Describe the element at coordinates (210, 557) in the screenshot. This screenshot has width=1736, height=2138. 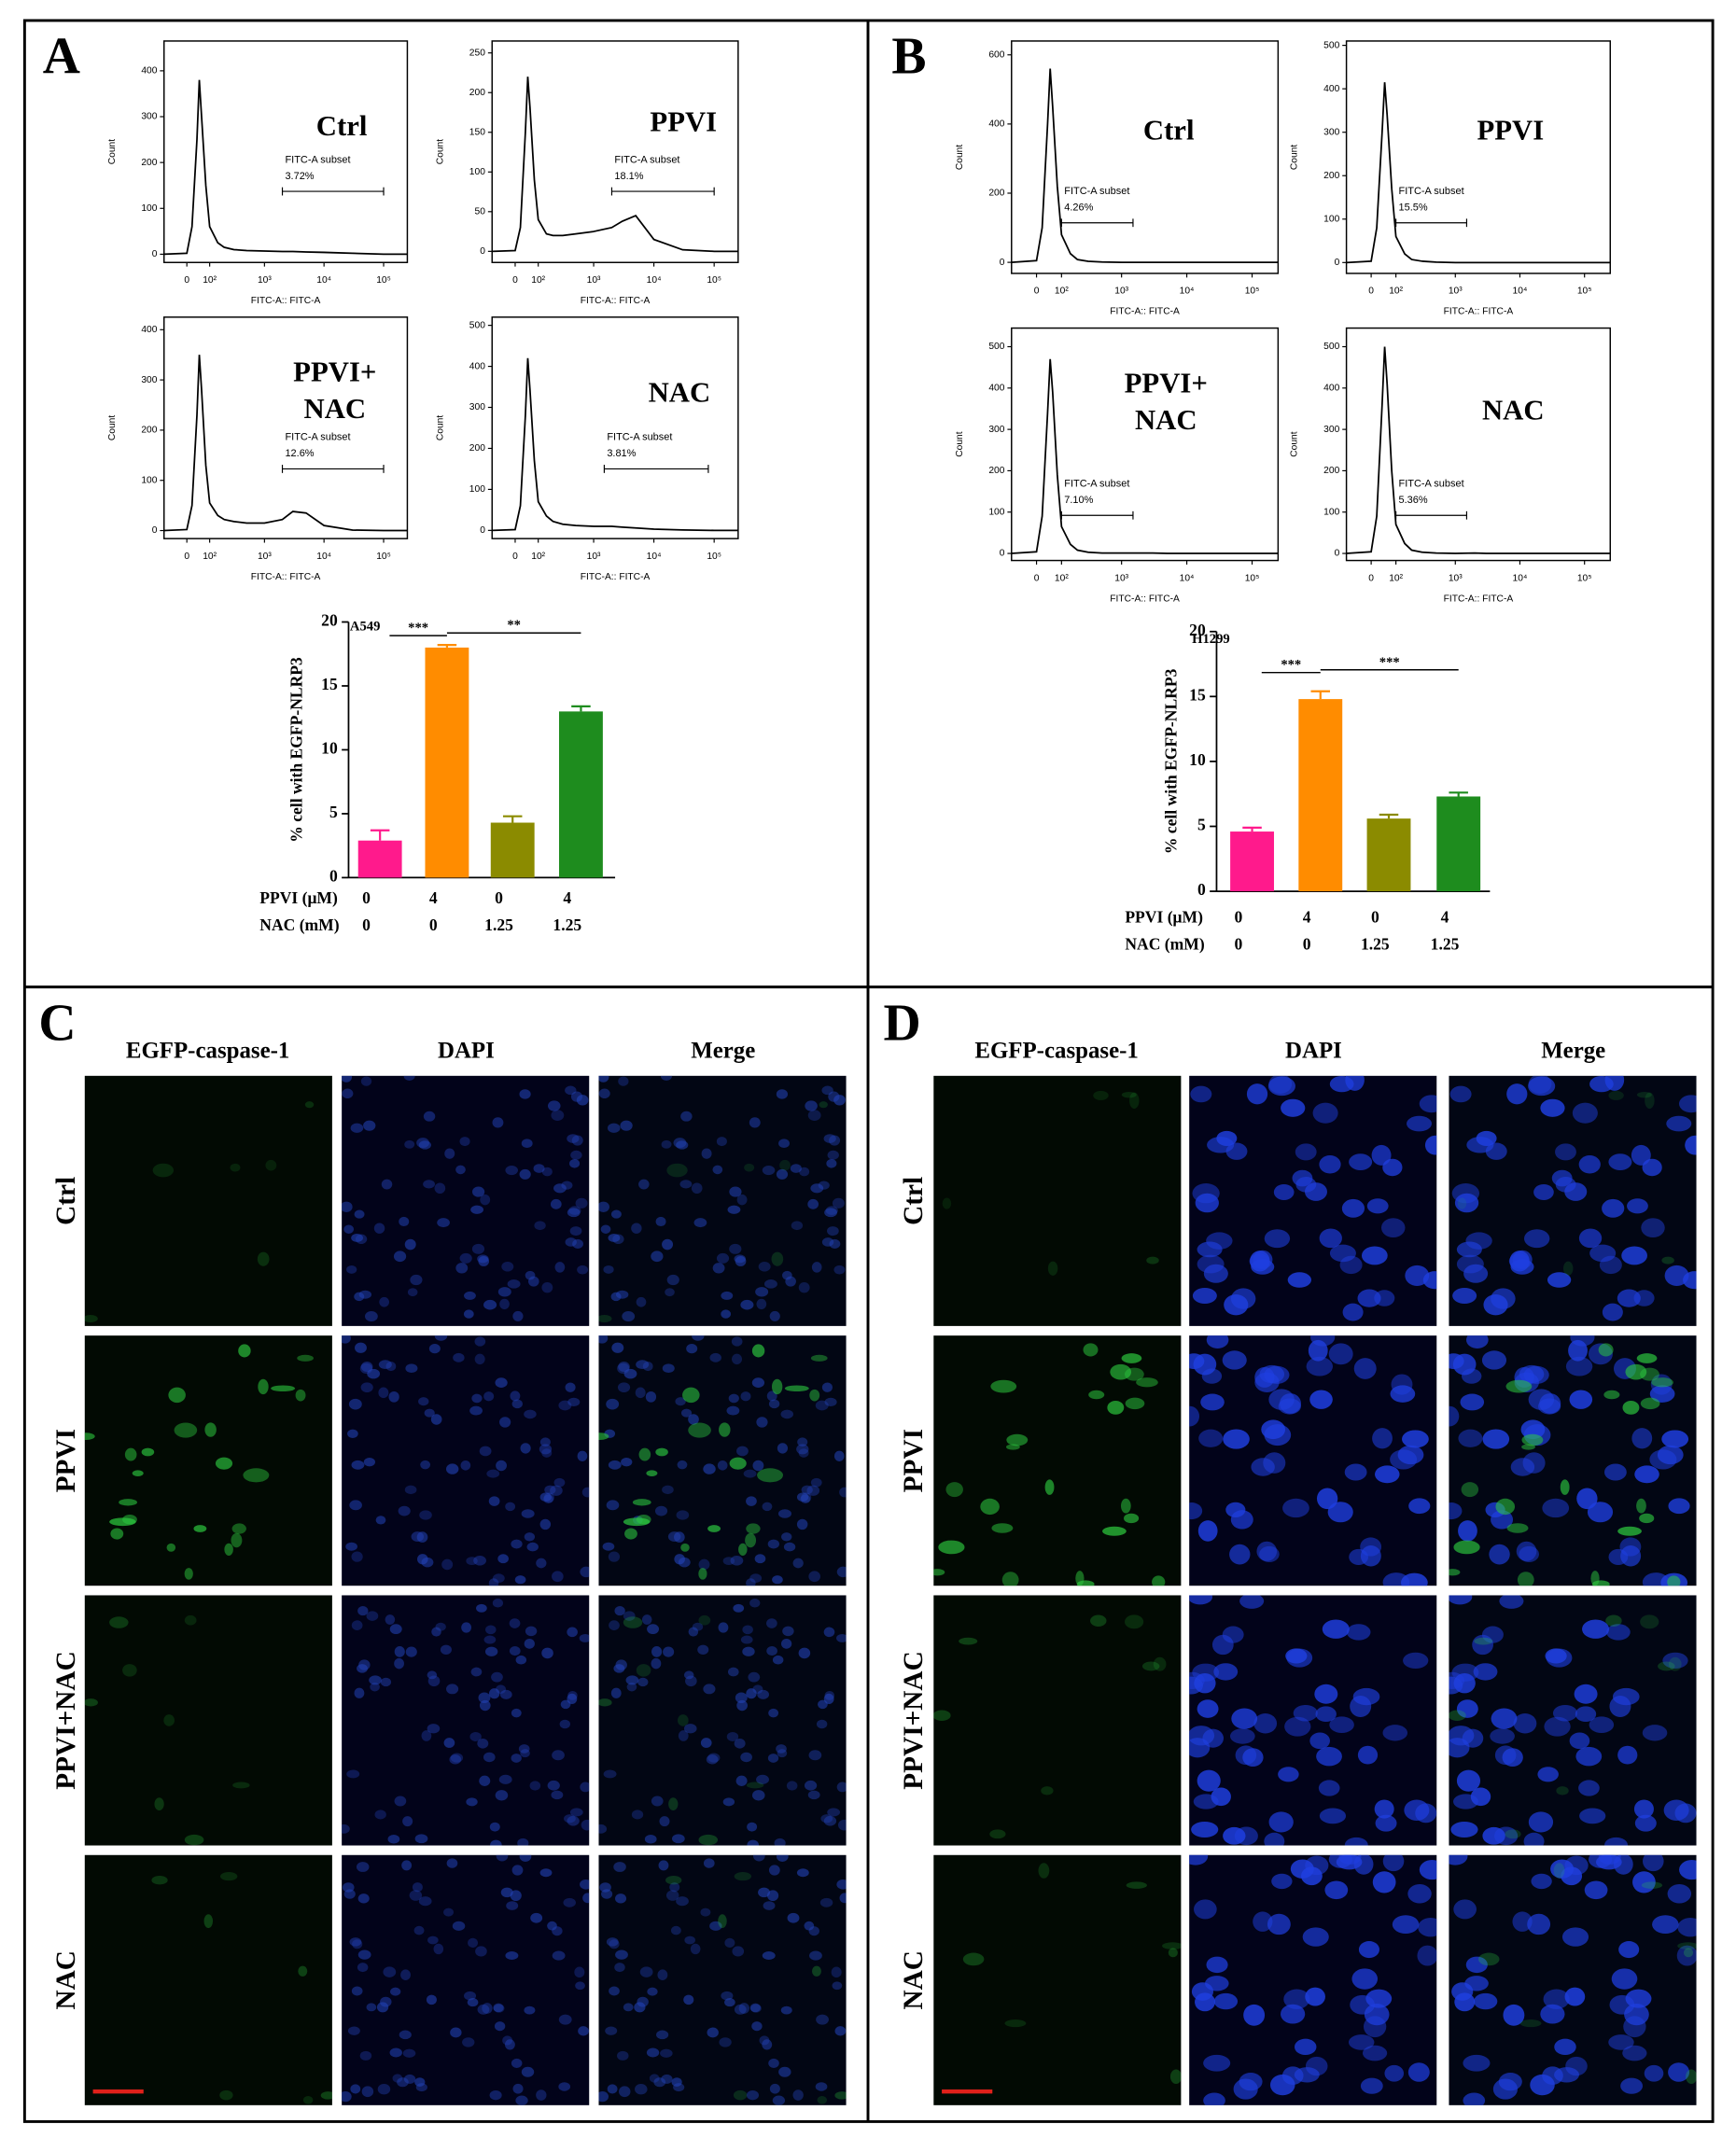
I see `x-tick-label: 10²` at that location.